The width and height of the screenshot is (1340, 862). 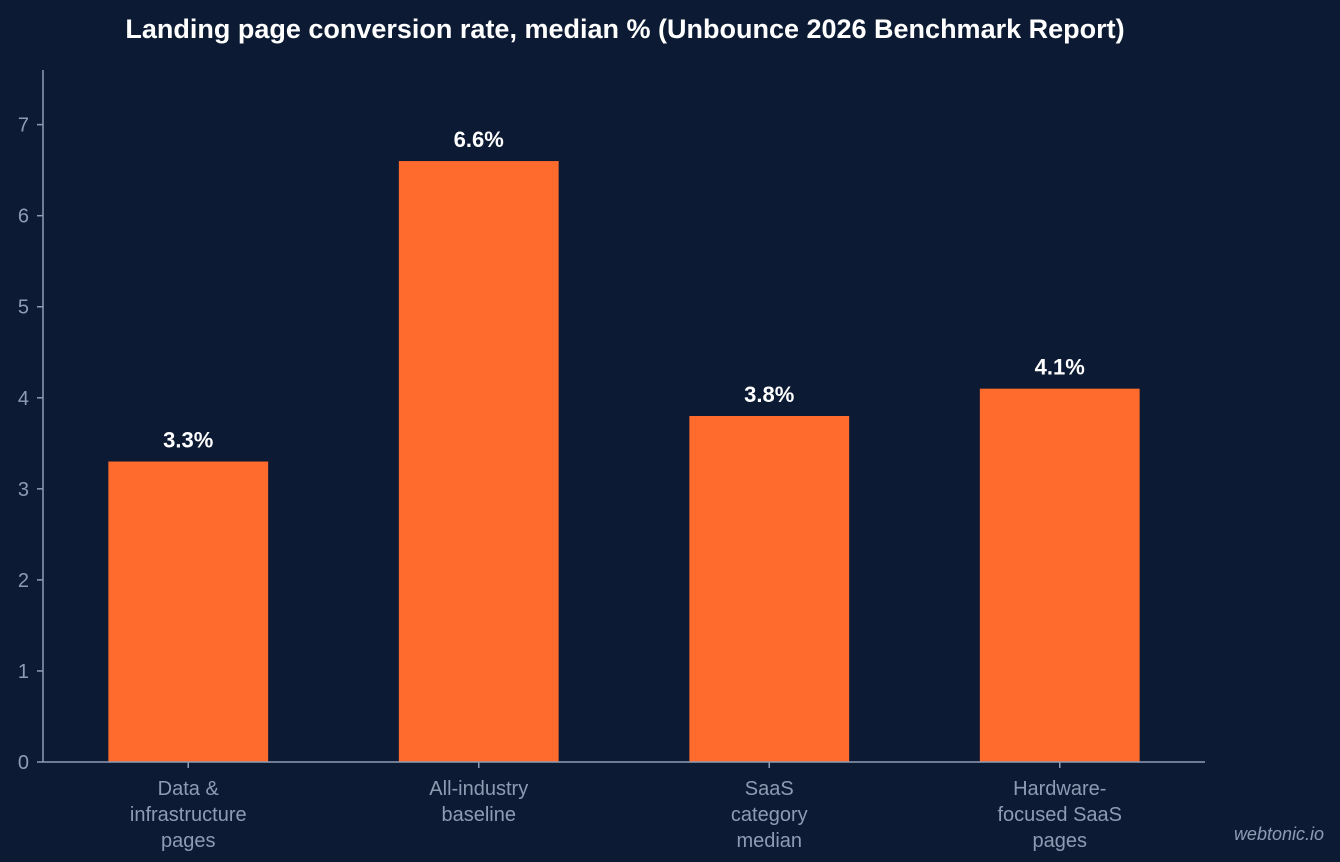 I want to click on y-tick-label: 4, so click(x=23, y=399).